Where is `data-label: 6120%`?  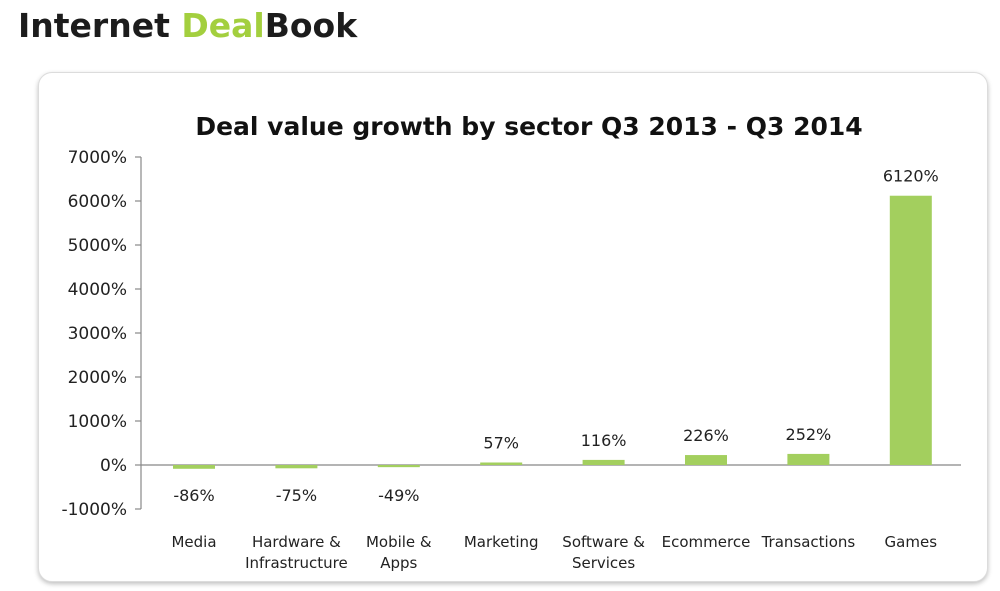
data-label: 6120% is located at coordinates (911, 176).